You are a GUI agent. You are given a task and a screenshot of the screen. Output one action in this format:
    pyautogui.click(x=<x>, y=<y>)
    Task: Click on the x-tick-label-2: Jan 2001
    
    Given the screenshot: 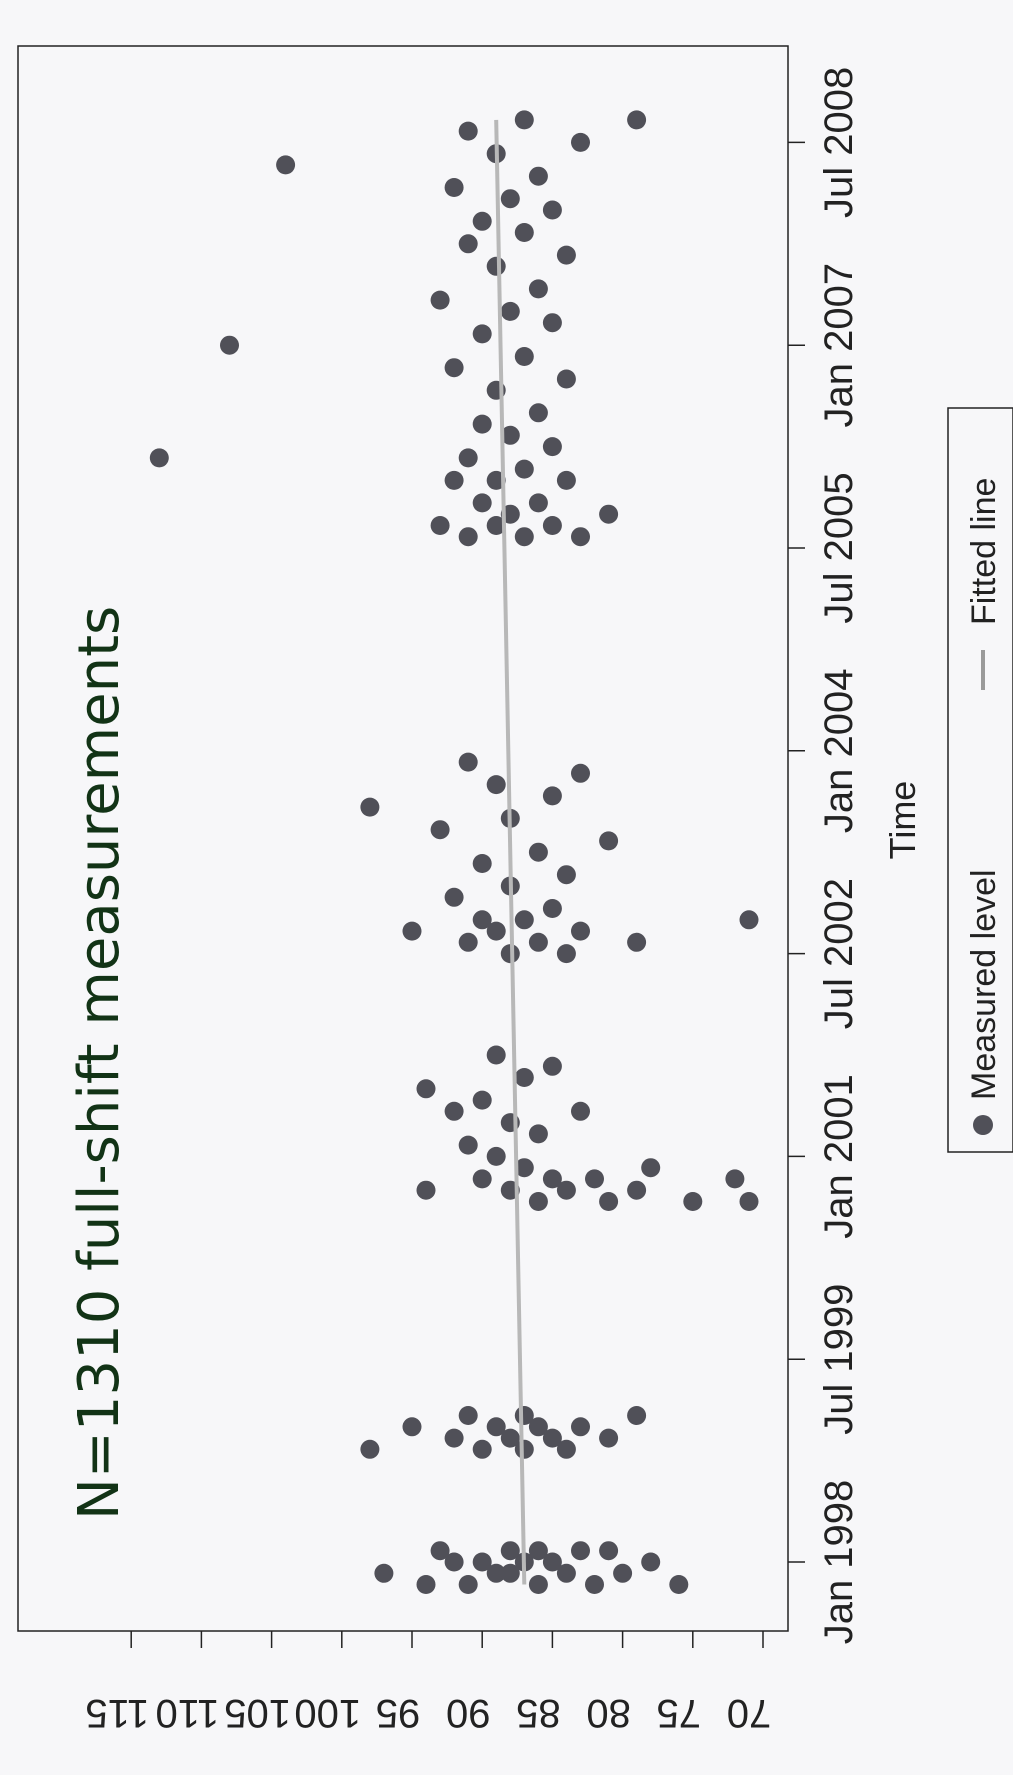 What is the action you would take?
    pyautogui.click(x=839, y=1156)
    